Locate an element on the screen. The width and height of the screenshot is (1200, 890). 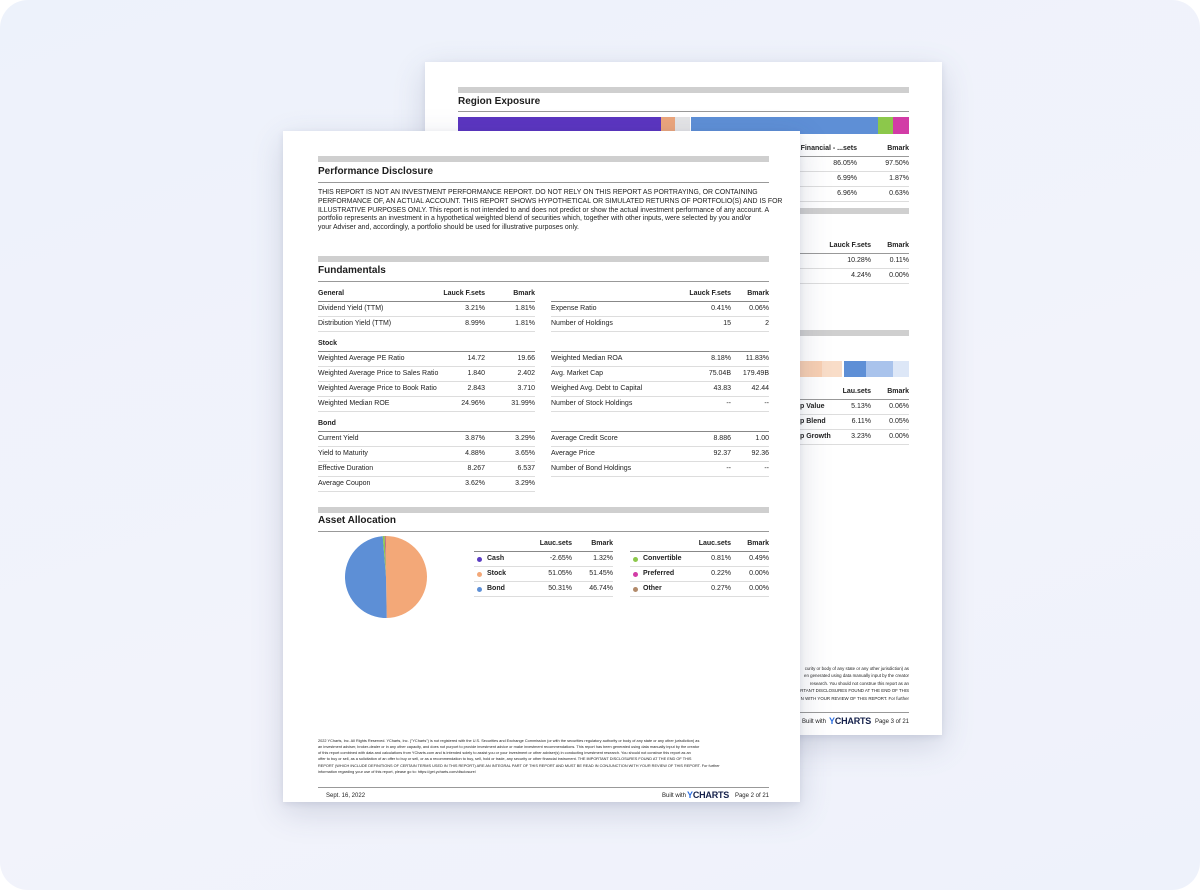
row-label: Average Price is located at coordinates (573, 454).